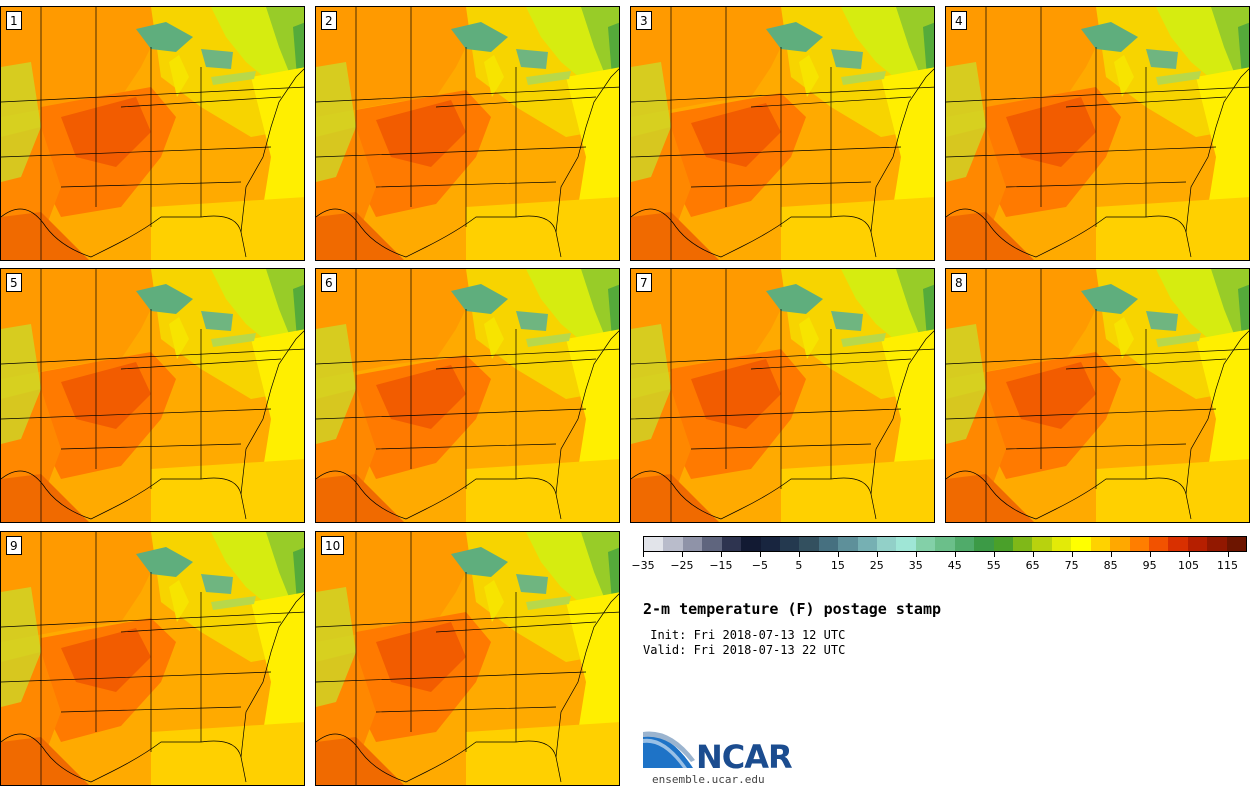  I want to click on colorbar-tick-label: 85, so click(1110, 565).